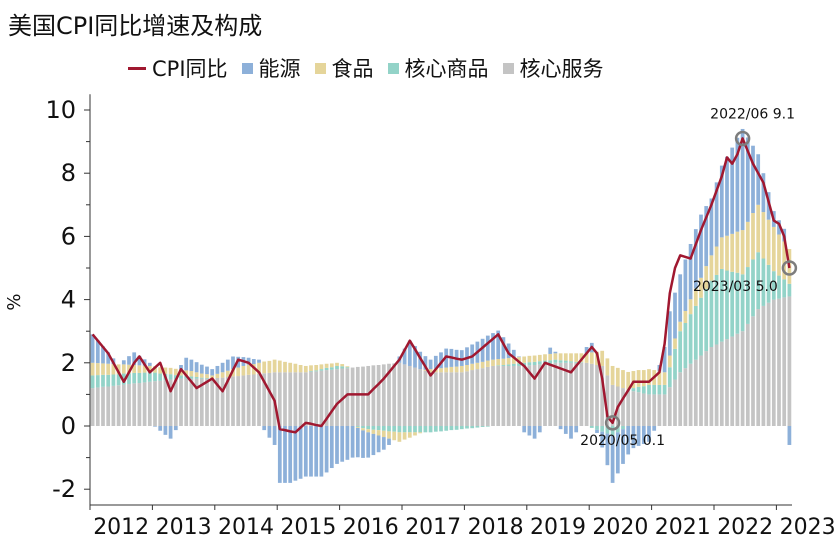  What do you see at coordinates (508, 68) in the screenshot?
I see `legend-swatch-core-services` at bounding box center [508, 68].